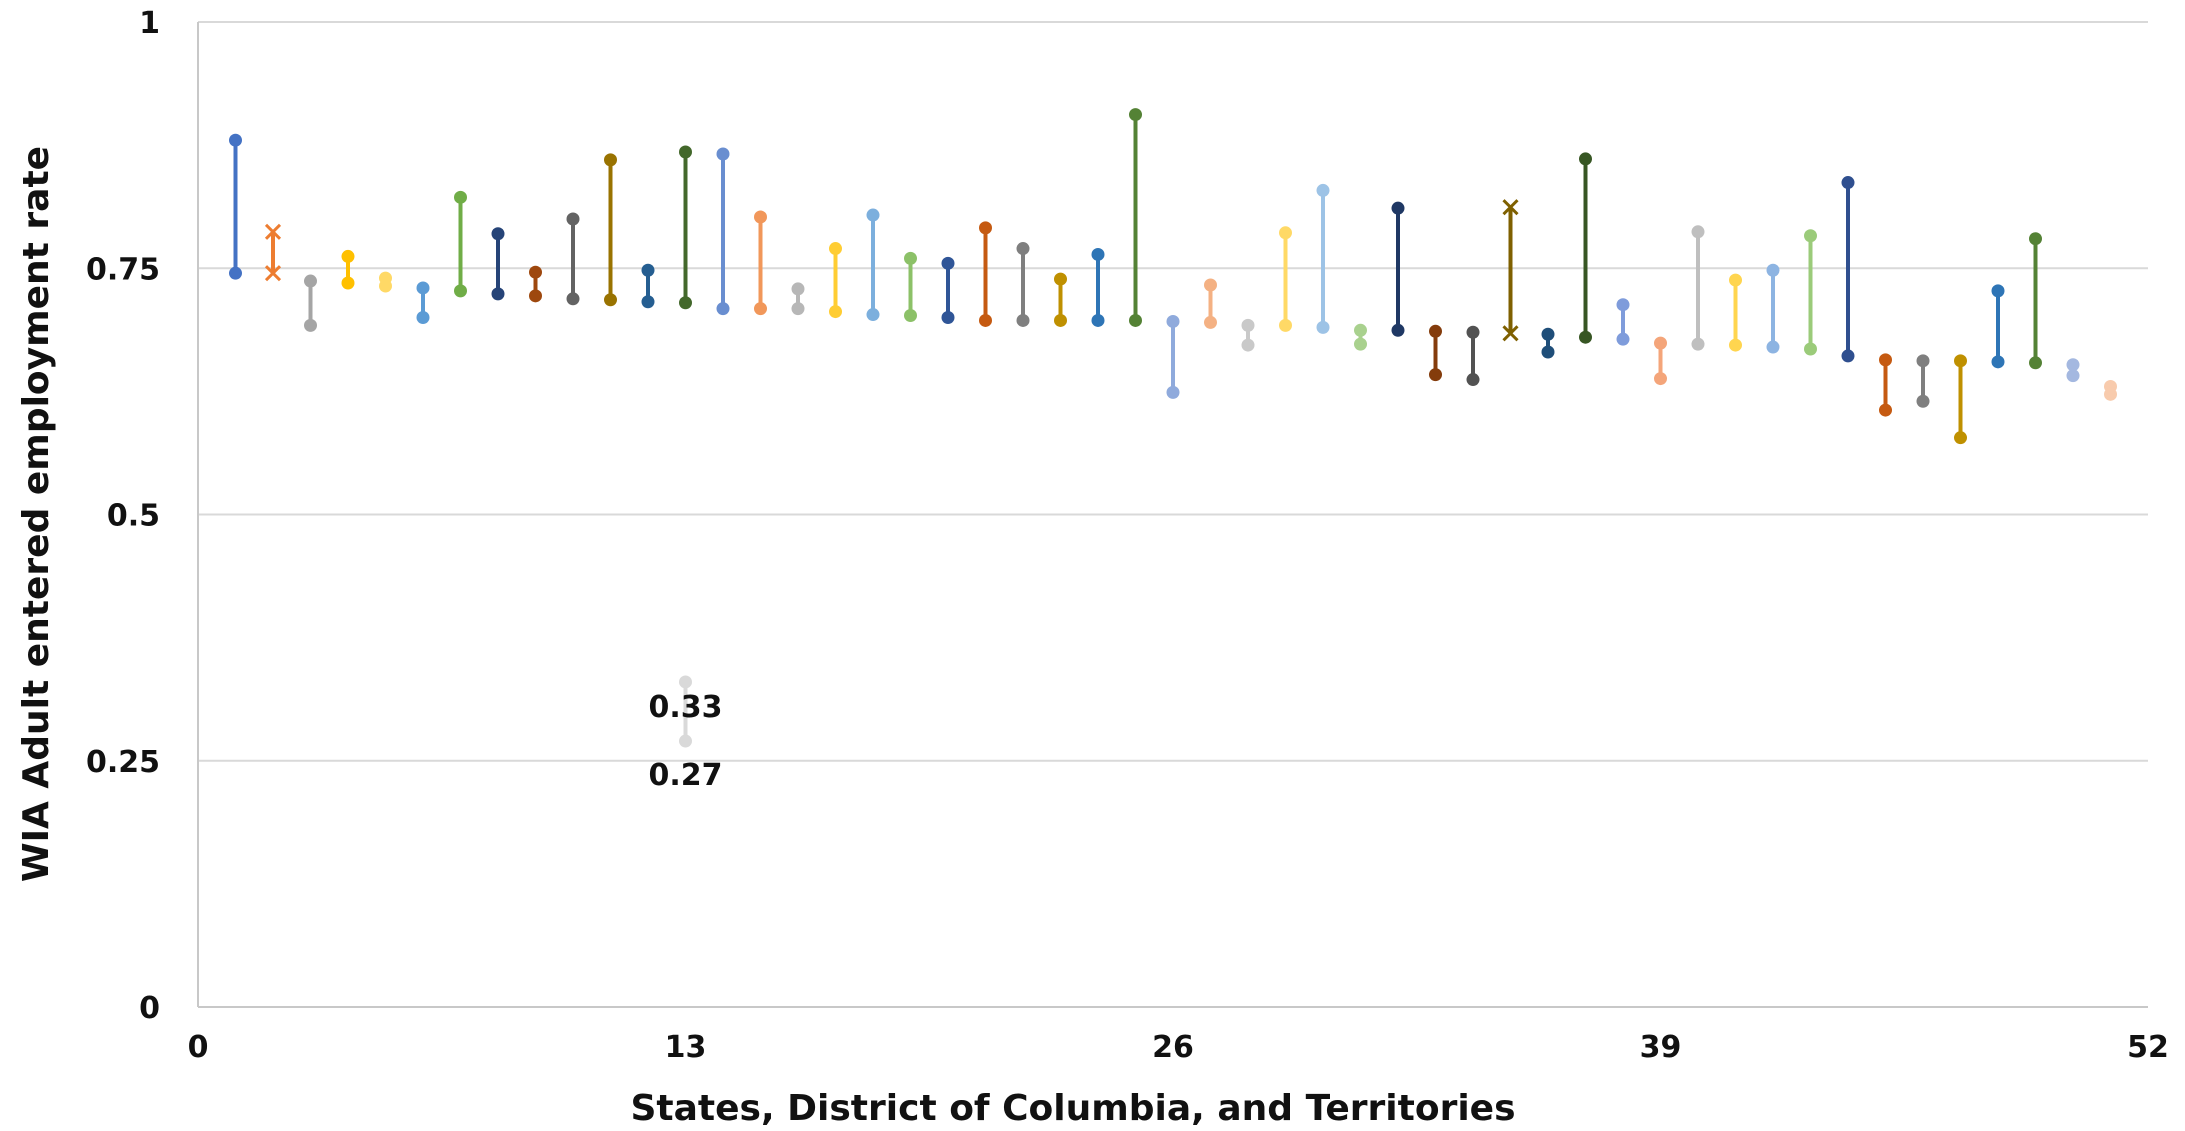  I want to click on y-tick-label: 0.25, so click(123, 762).